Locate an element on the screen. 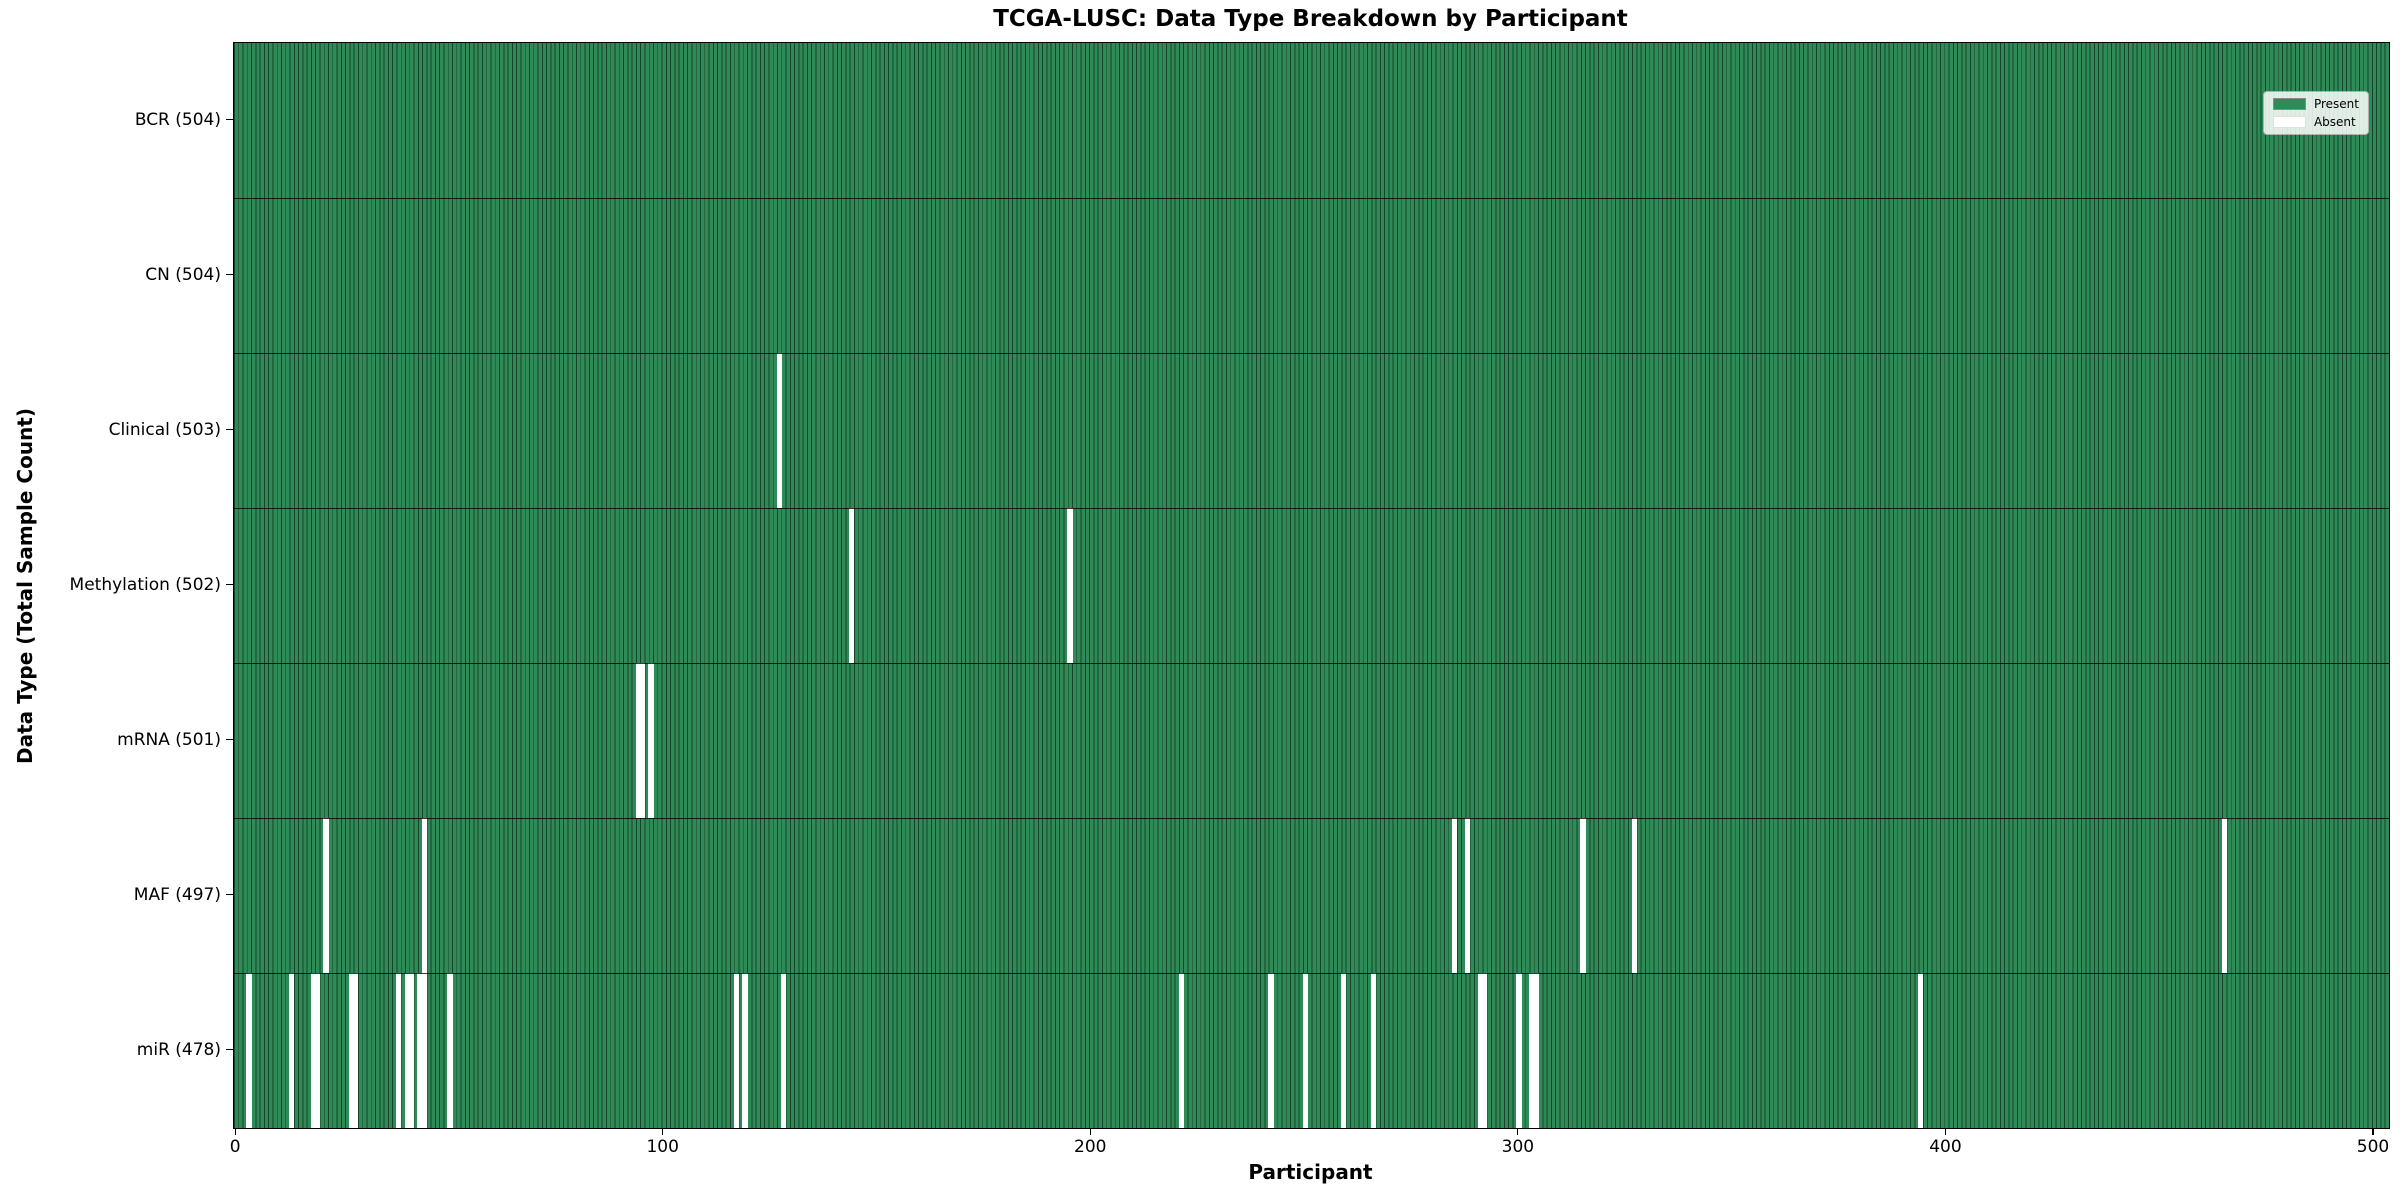 This screenshot has width=2400, height=1200. y-tick-label-maf: MAF (497) is located at coordinates (177, 894).